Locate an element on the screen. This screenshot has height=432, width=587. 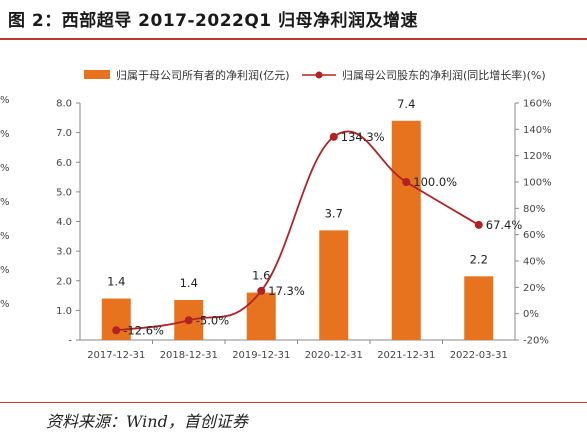
growth-value-label: 134.3% is located at coordinates (363, 137).